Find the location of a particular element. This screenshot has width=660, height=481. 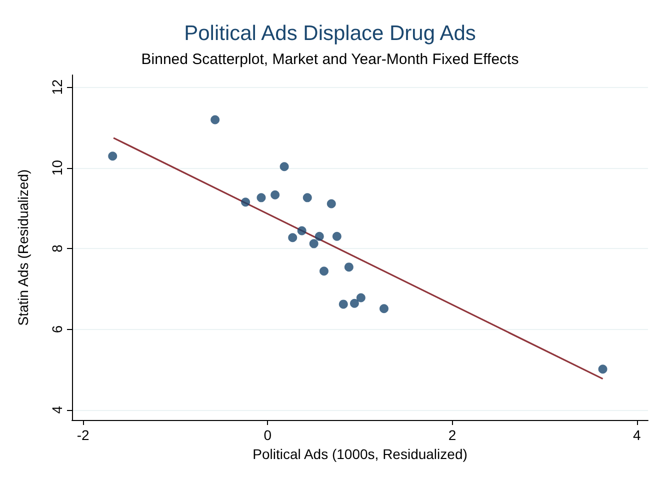

x-axis-title: Political Ads (1000s, Residualized) is located at coordinates (360, 454).